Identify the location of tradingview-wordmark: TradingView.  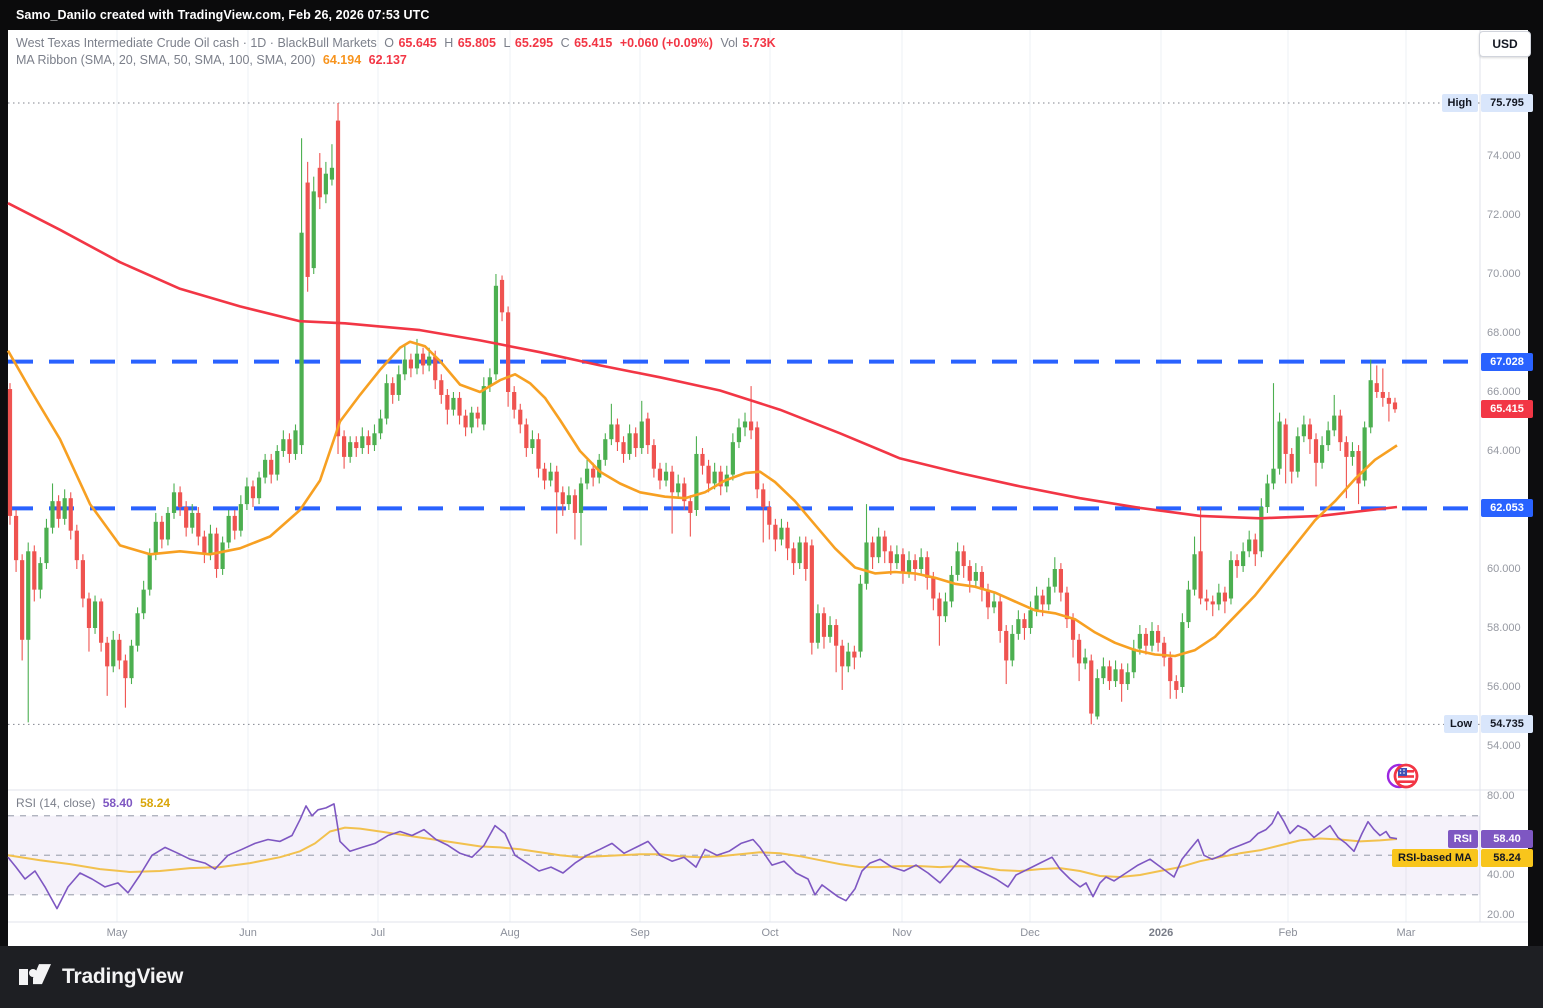
(123, 976).